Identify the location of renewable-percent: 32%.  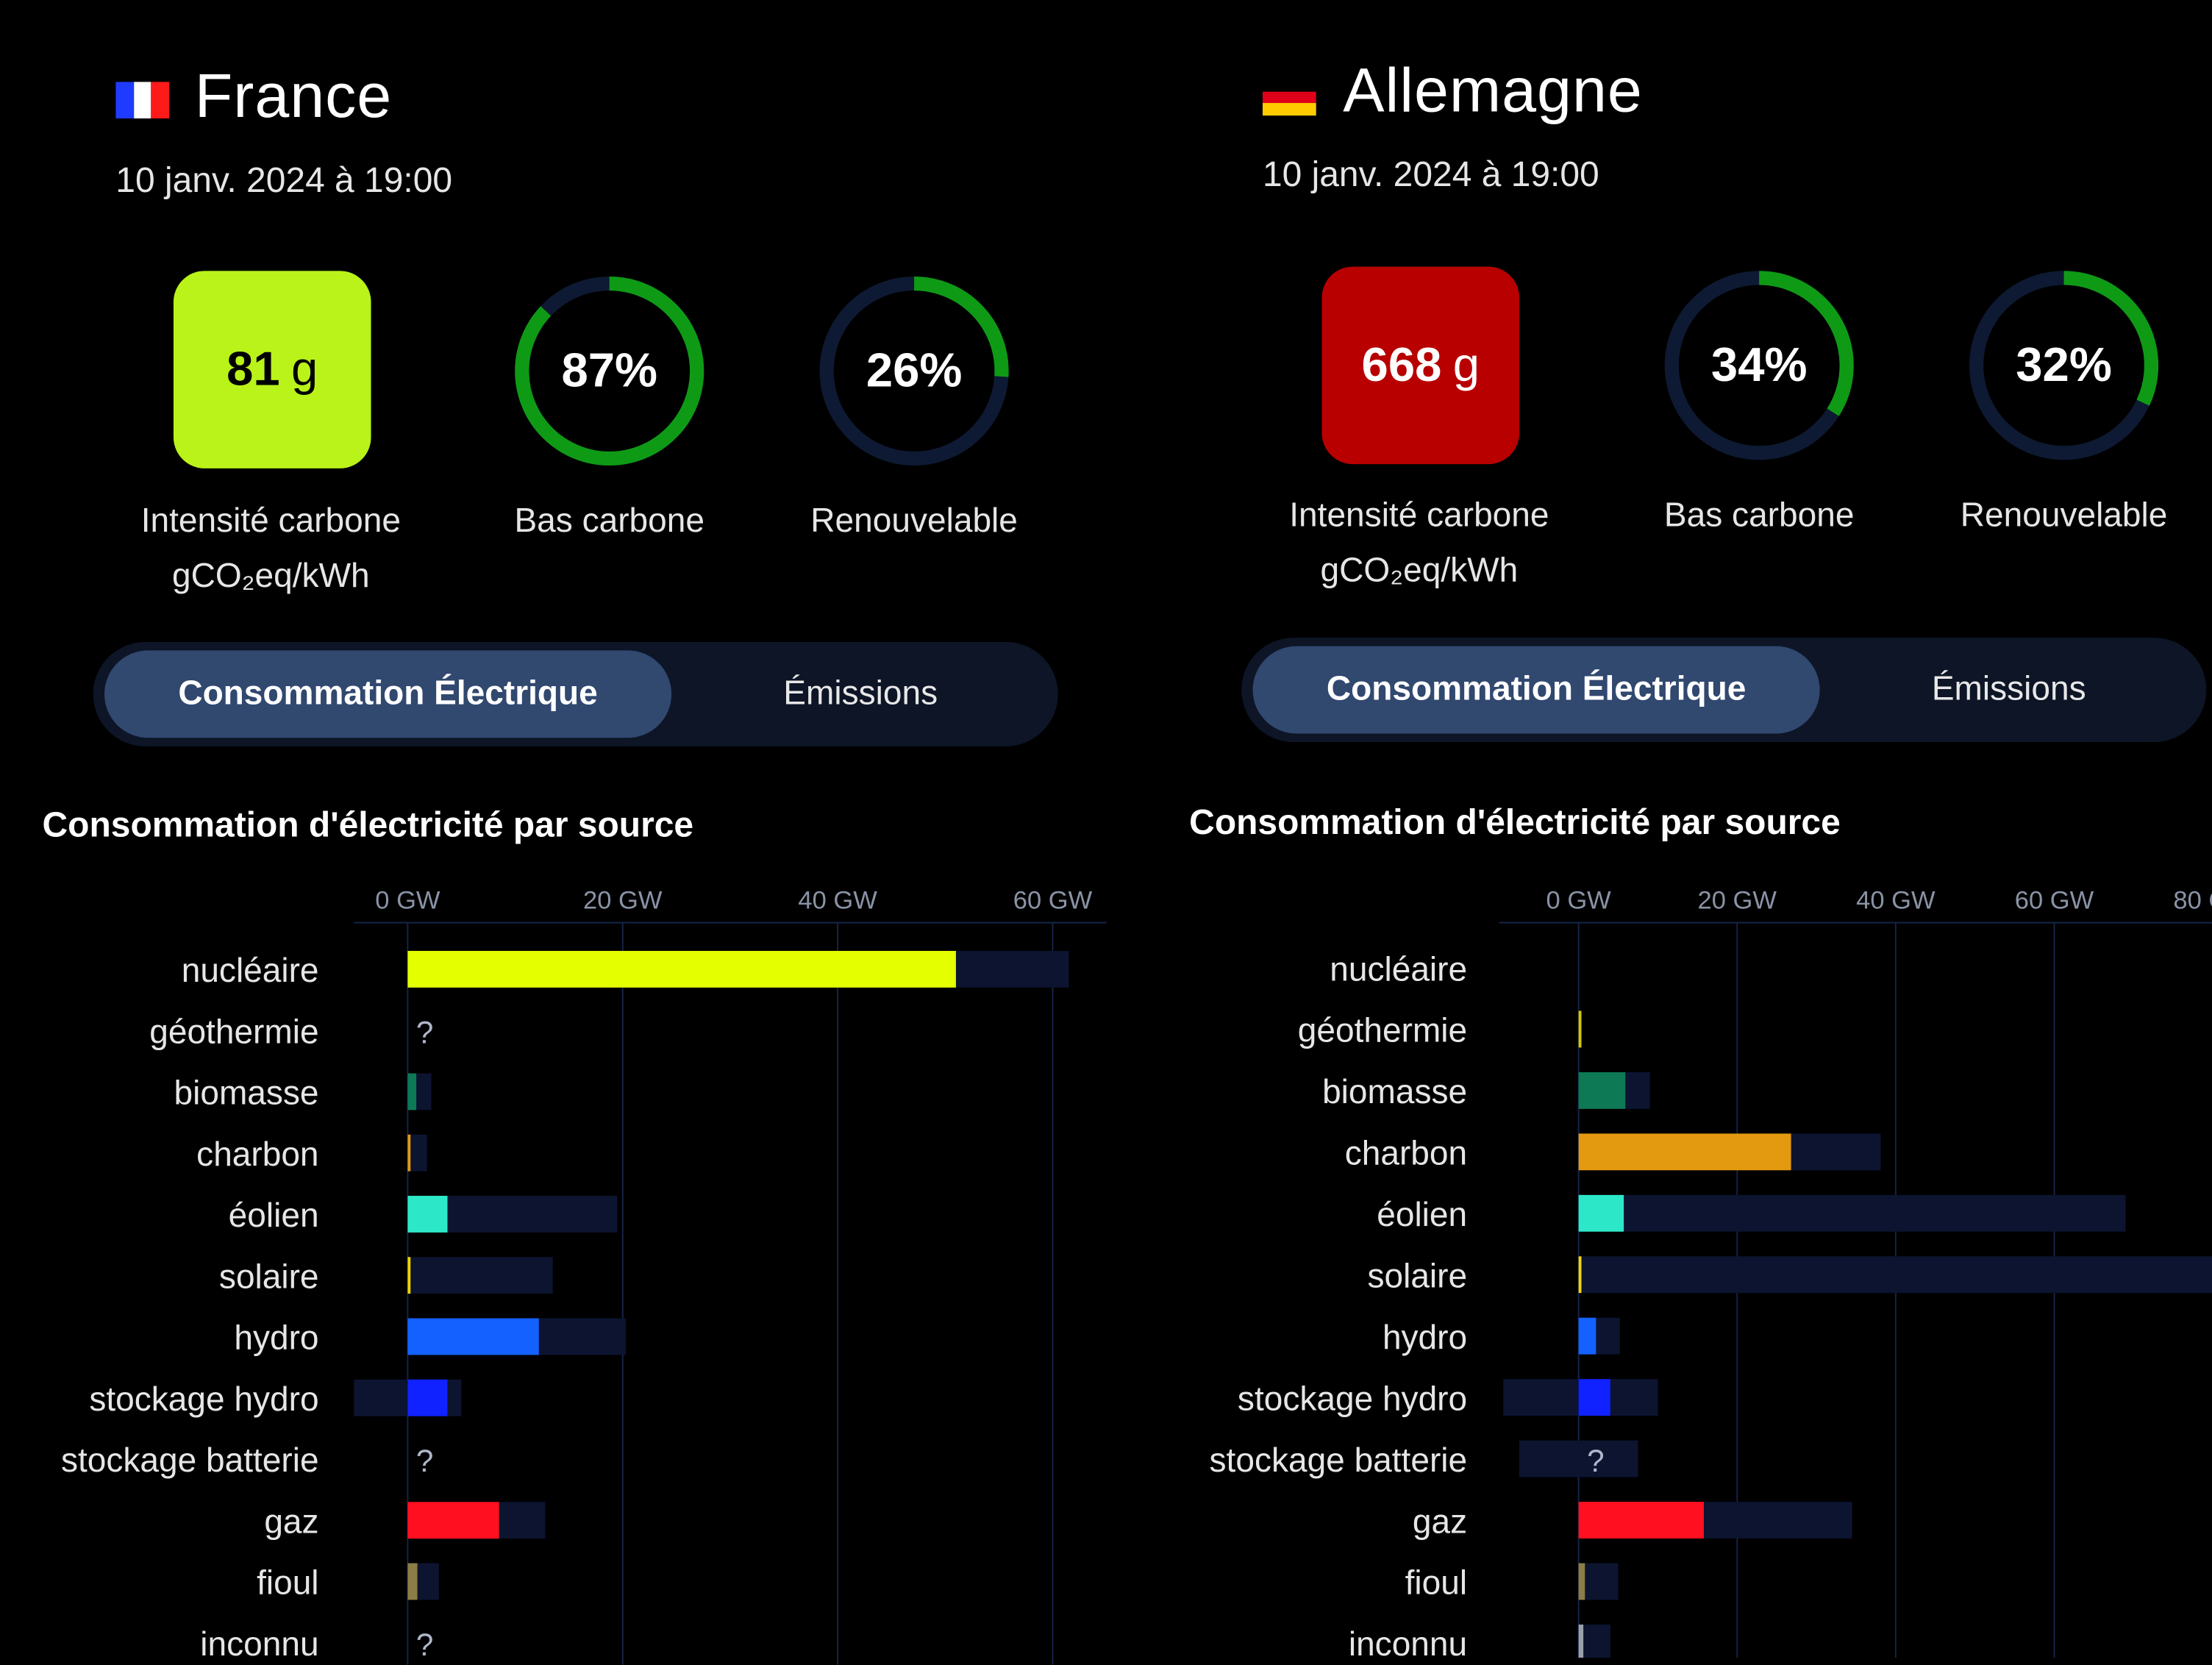
(2064, 365).